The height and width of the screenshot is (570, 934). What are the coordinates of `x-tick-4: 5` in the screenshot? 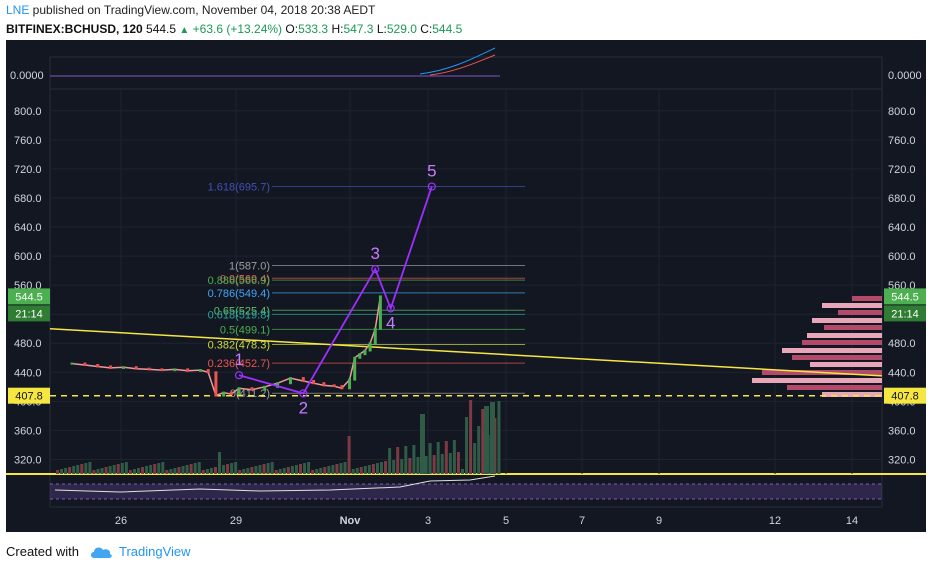 It's located at (506, 521).